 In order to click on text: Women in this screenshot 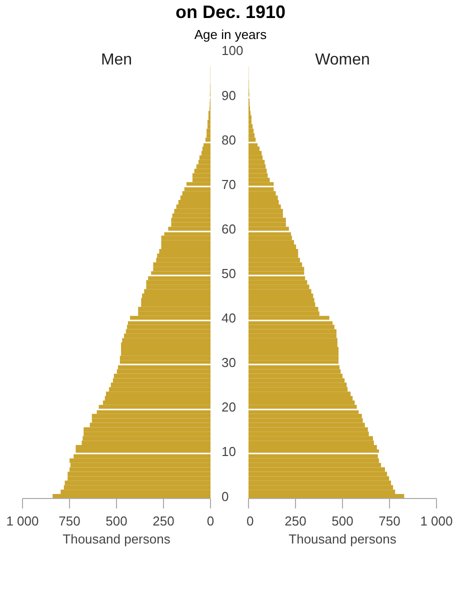, I will do `click(342, 60)`.